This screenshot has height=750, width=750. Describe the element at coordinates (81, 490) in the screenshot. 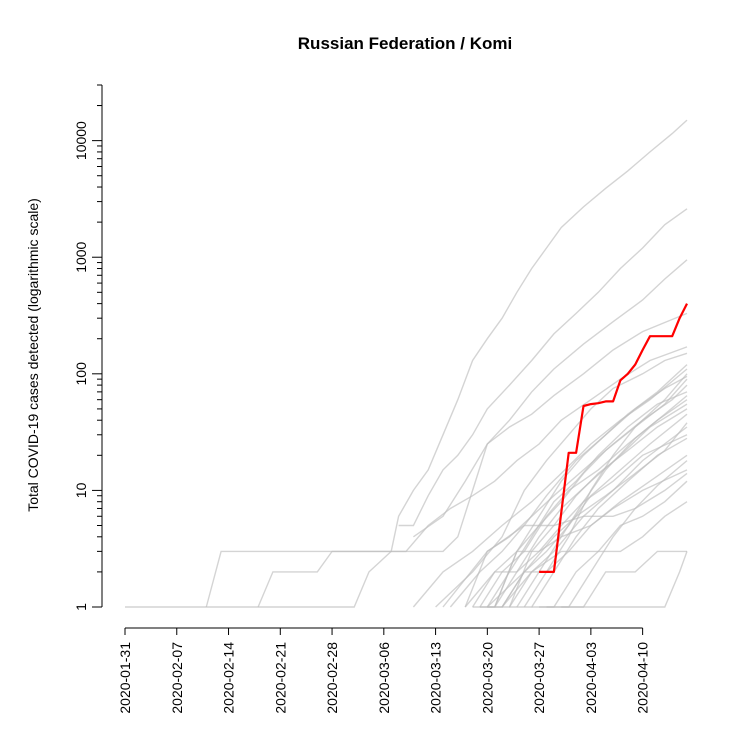

I see `y-tick-label: 10` at that location.